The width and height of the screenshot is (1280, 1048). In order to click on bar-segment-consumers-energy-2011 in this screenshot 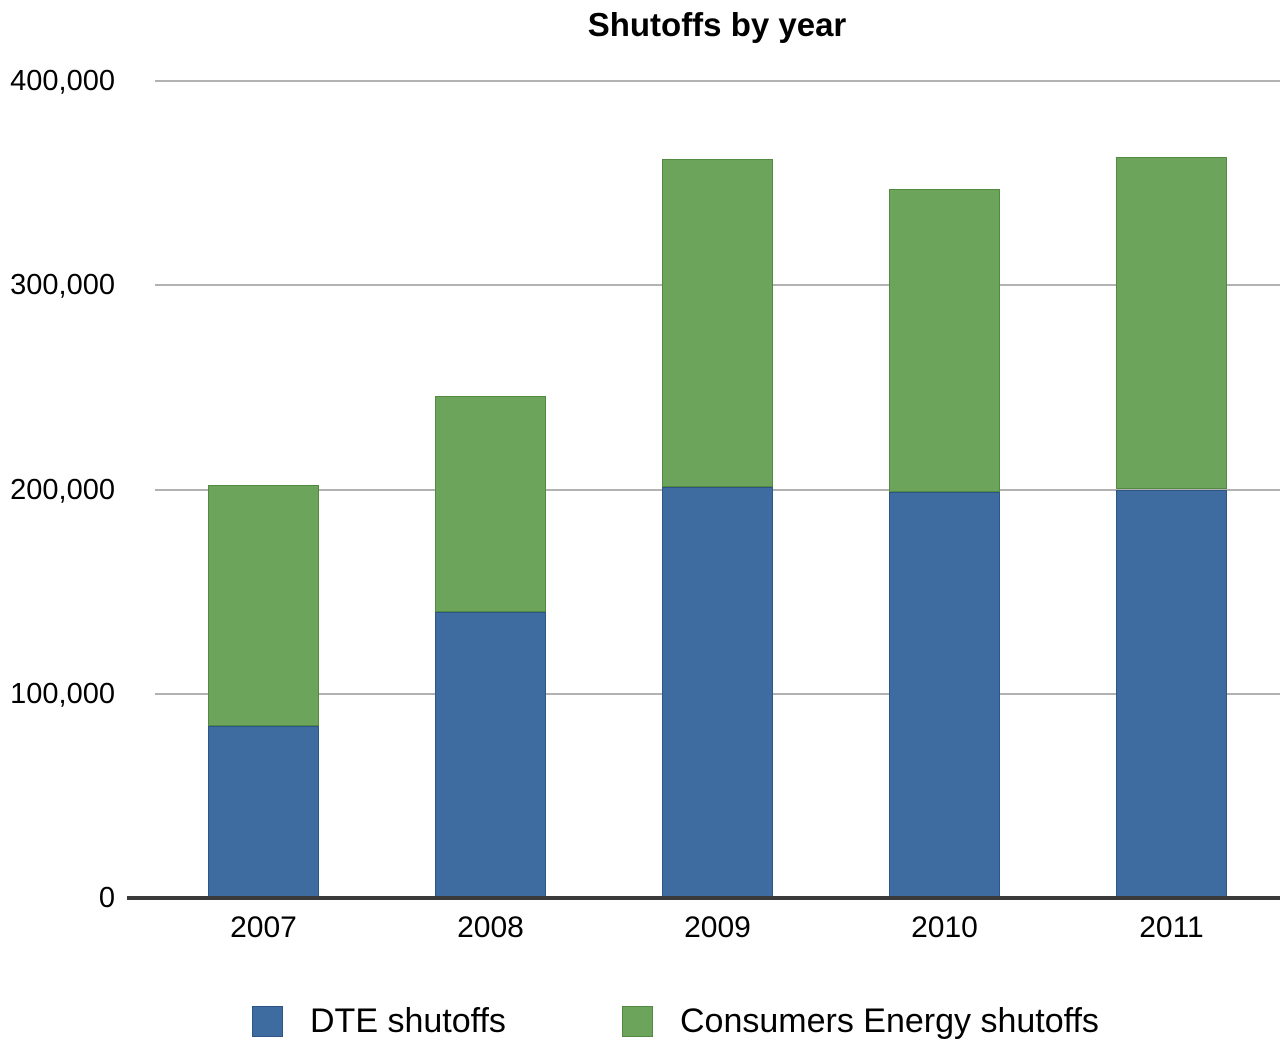, I will do `click(1171, 323)`.